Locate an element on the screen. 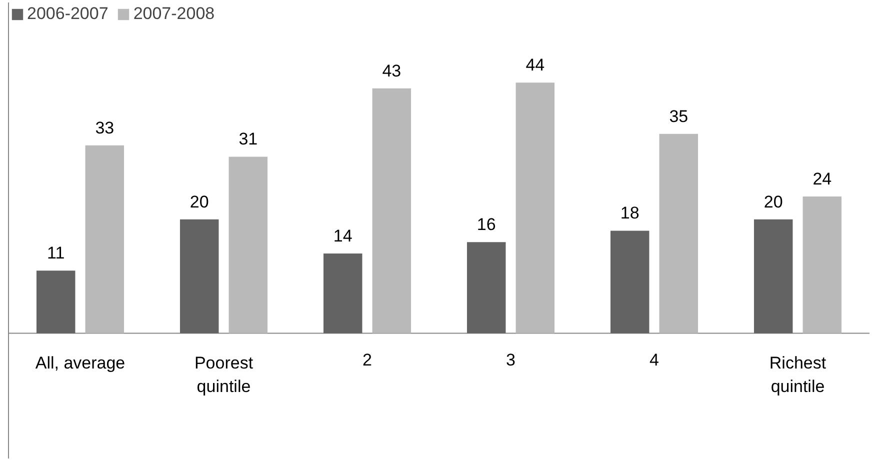  data-label: 31 is located at coordinates (248, 139).